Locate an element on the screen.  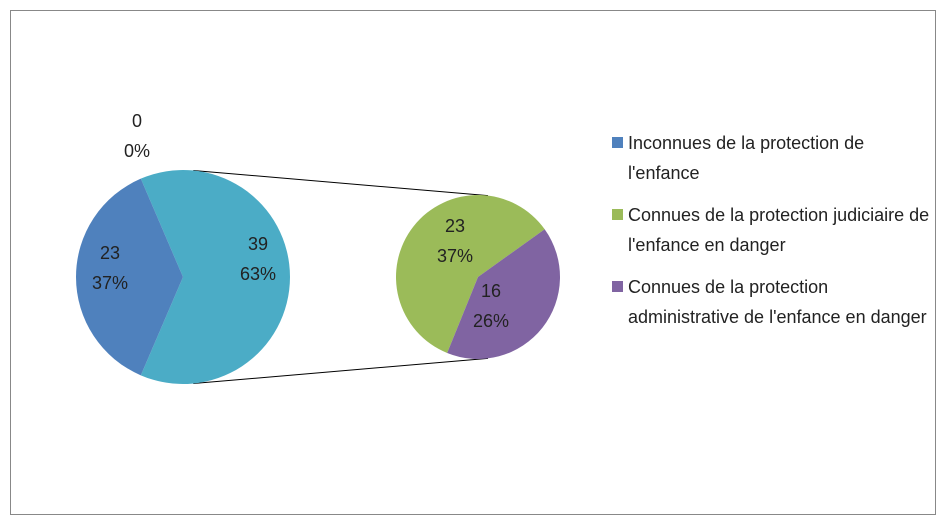
legend-entry: Inconnues de la protection de l'enfance is located at coordinates (772, 158).